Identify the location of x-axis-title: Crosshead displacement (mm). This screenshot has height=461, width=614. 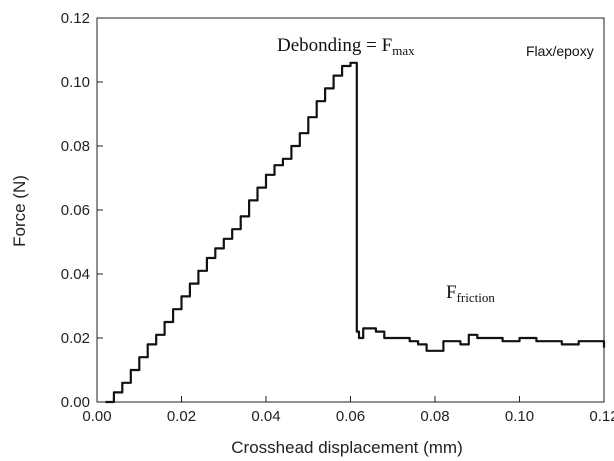
(346, 447).